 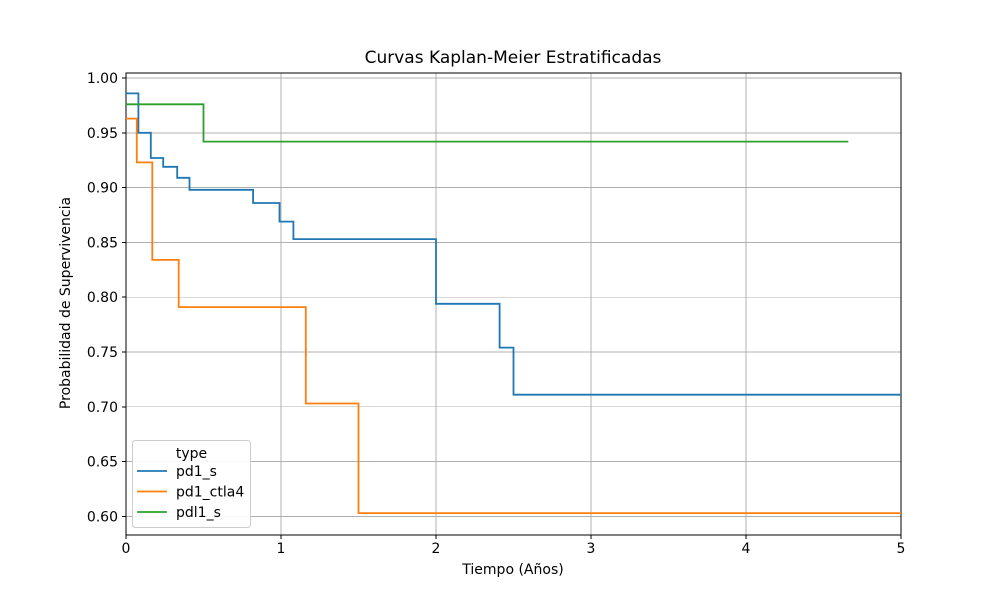 I want to click on legend-label-pd1_s: pd1_s, so click(x=196, y=472).